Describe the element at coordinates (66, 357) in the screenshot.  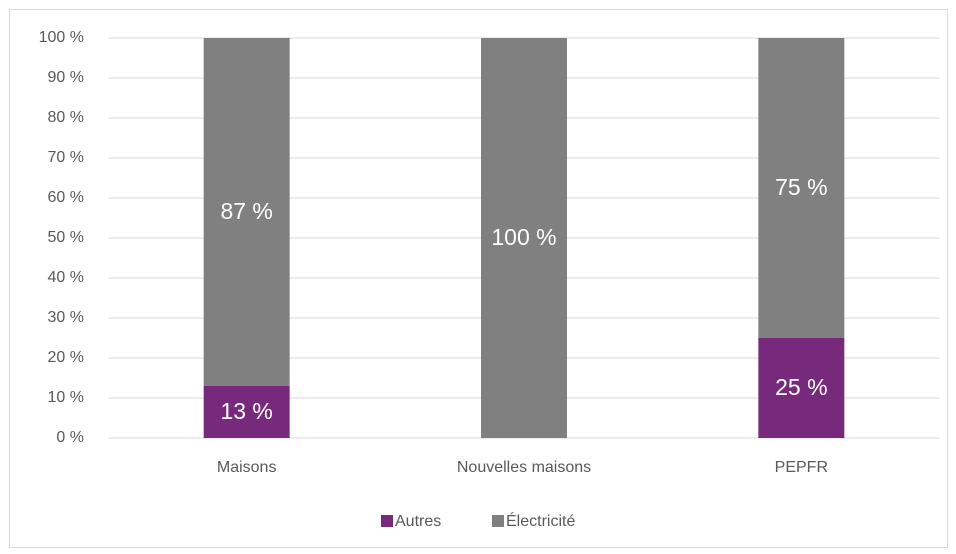
I see `y-tick-label: 20 %` at that location.